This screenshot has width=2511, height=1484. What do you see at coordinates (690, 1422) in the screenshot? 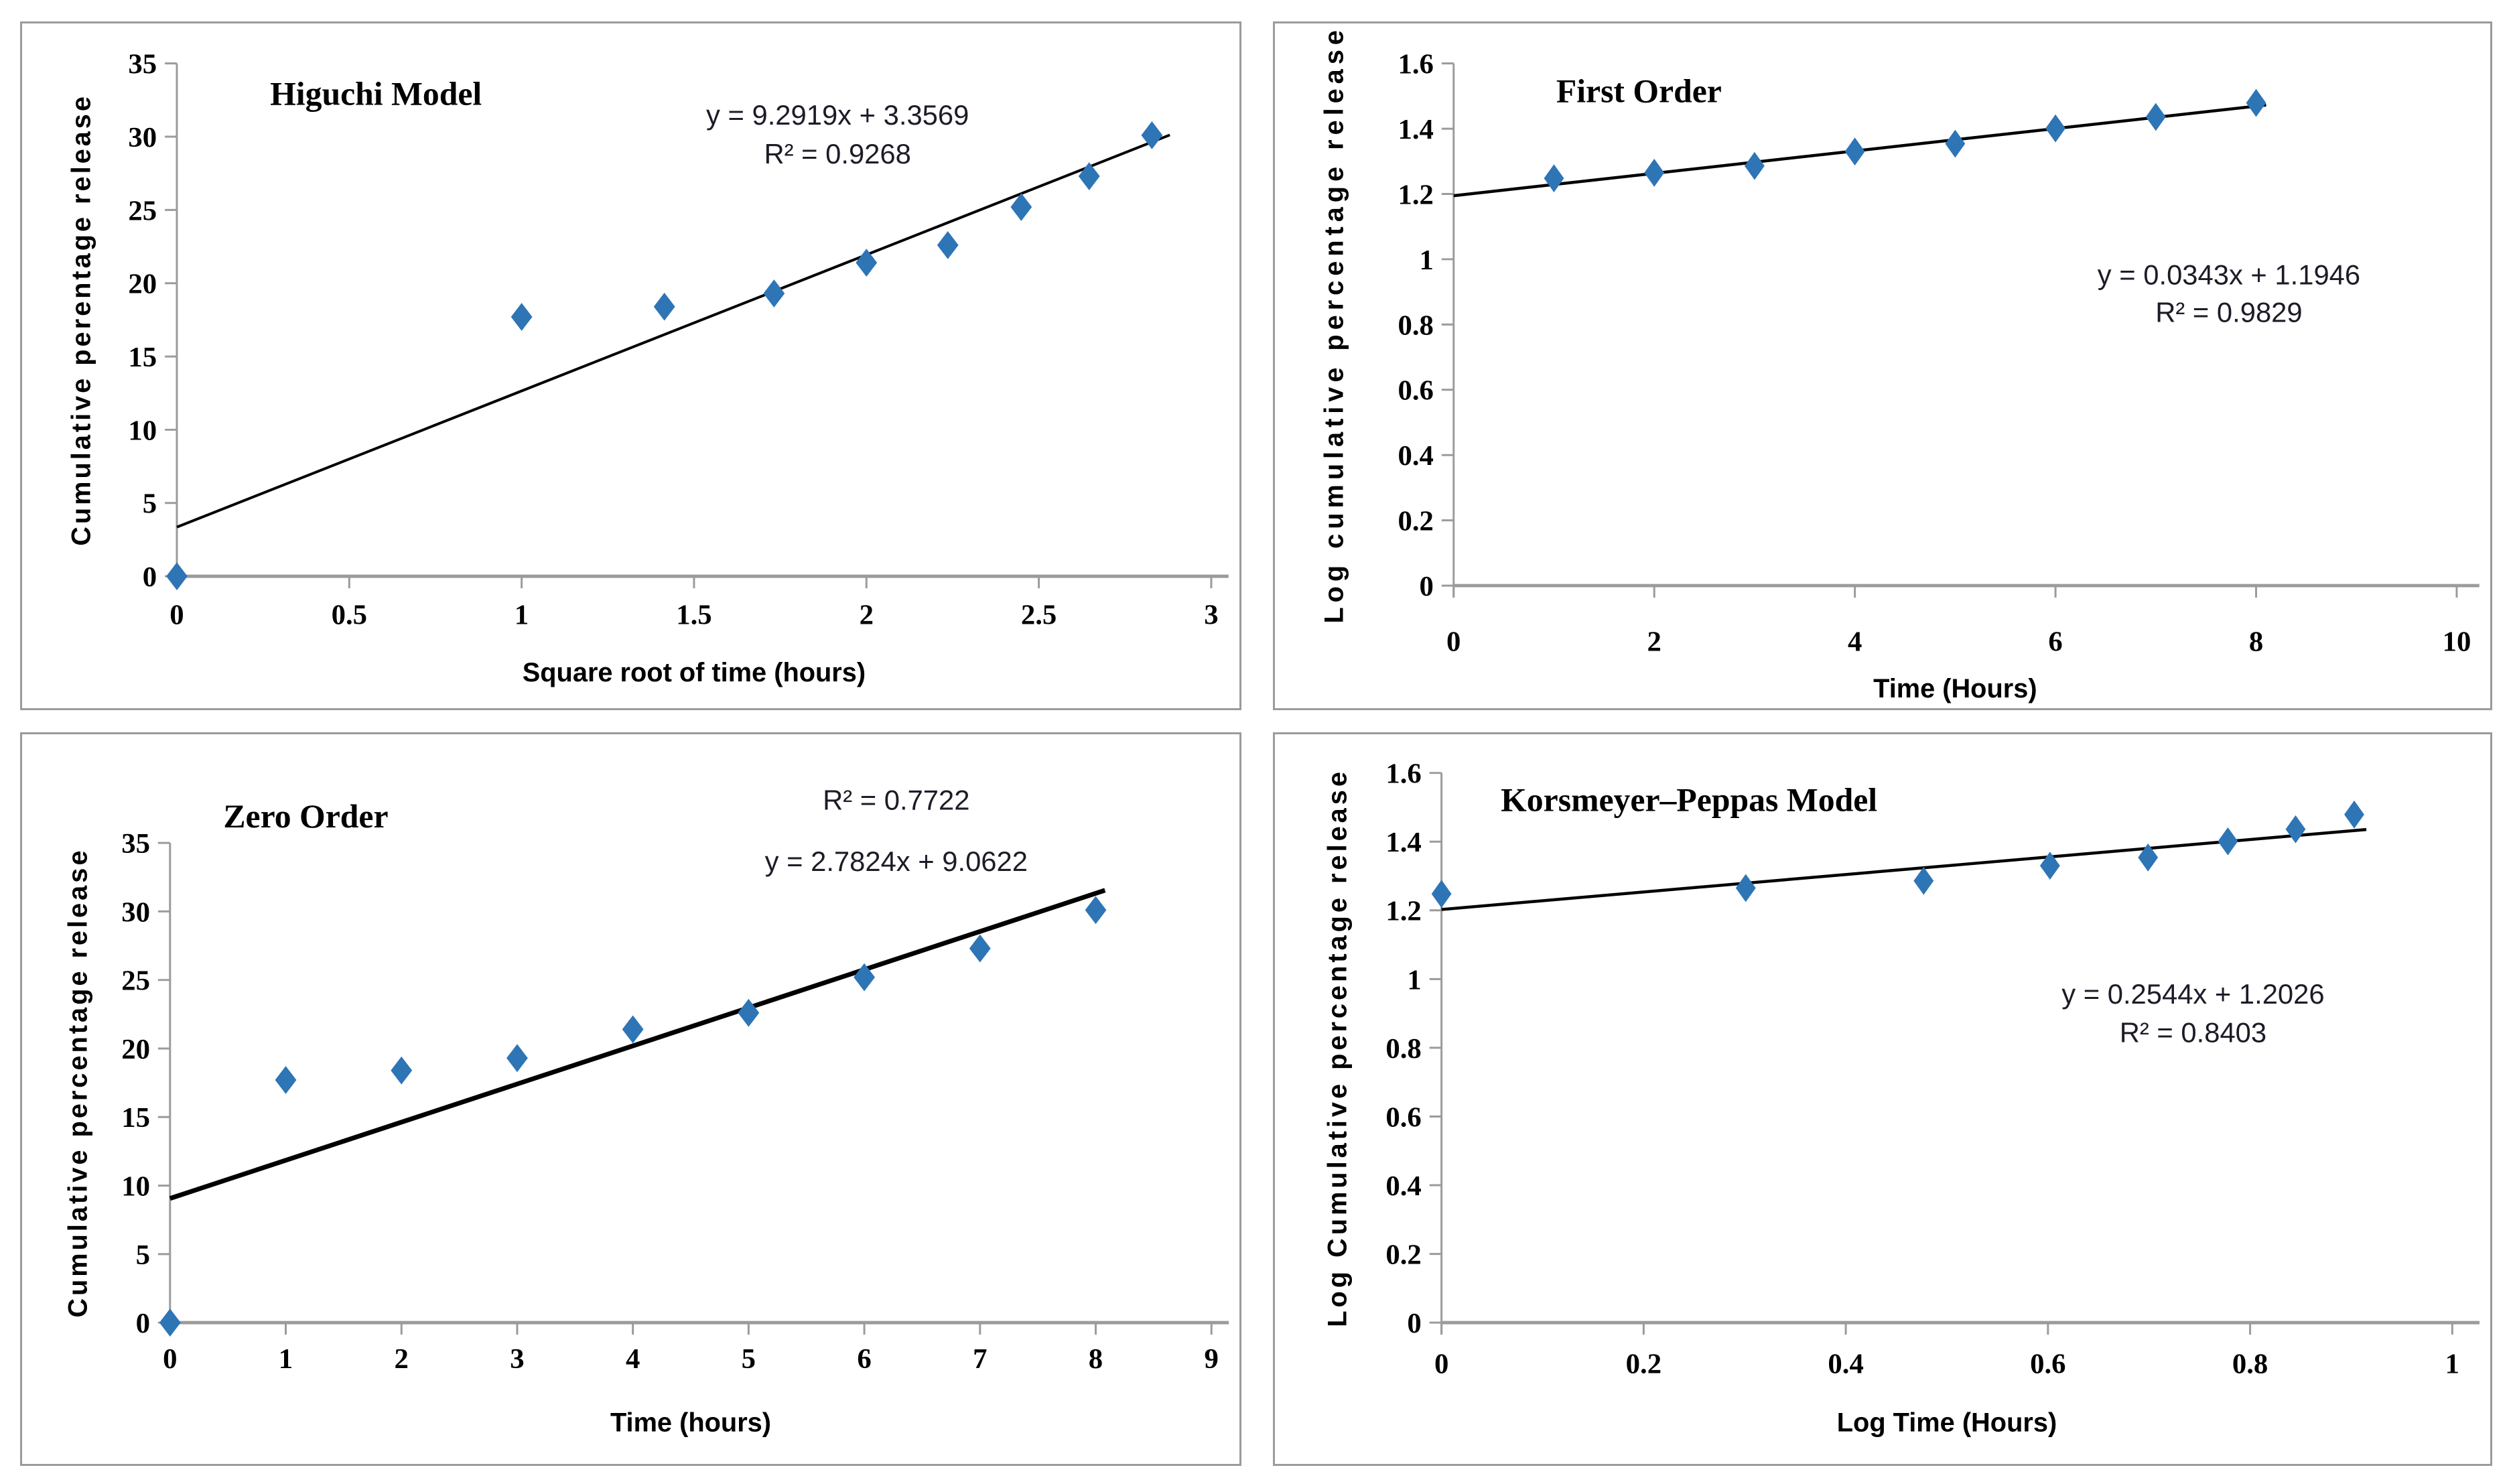
I see `x-axis-label: Time (hours)` at bounding box center [690, 1422].